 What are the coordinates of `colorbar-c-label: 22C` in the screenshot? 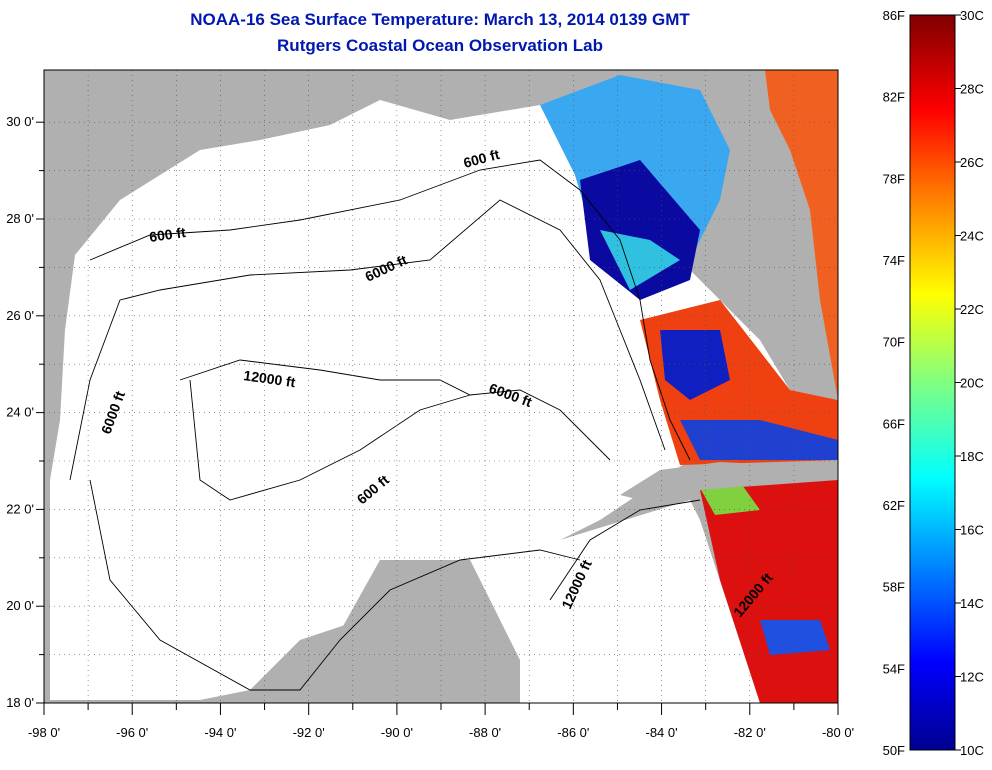 It's located at (972, 309).